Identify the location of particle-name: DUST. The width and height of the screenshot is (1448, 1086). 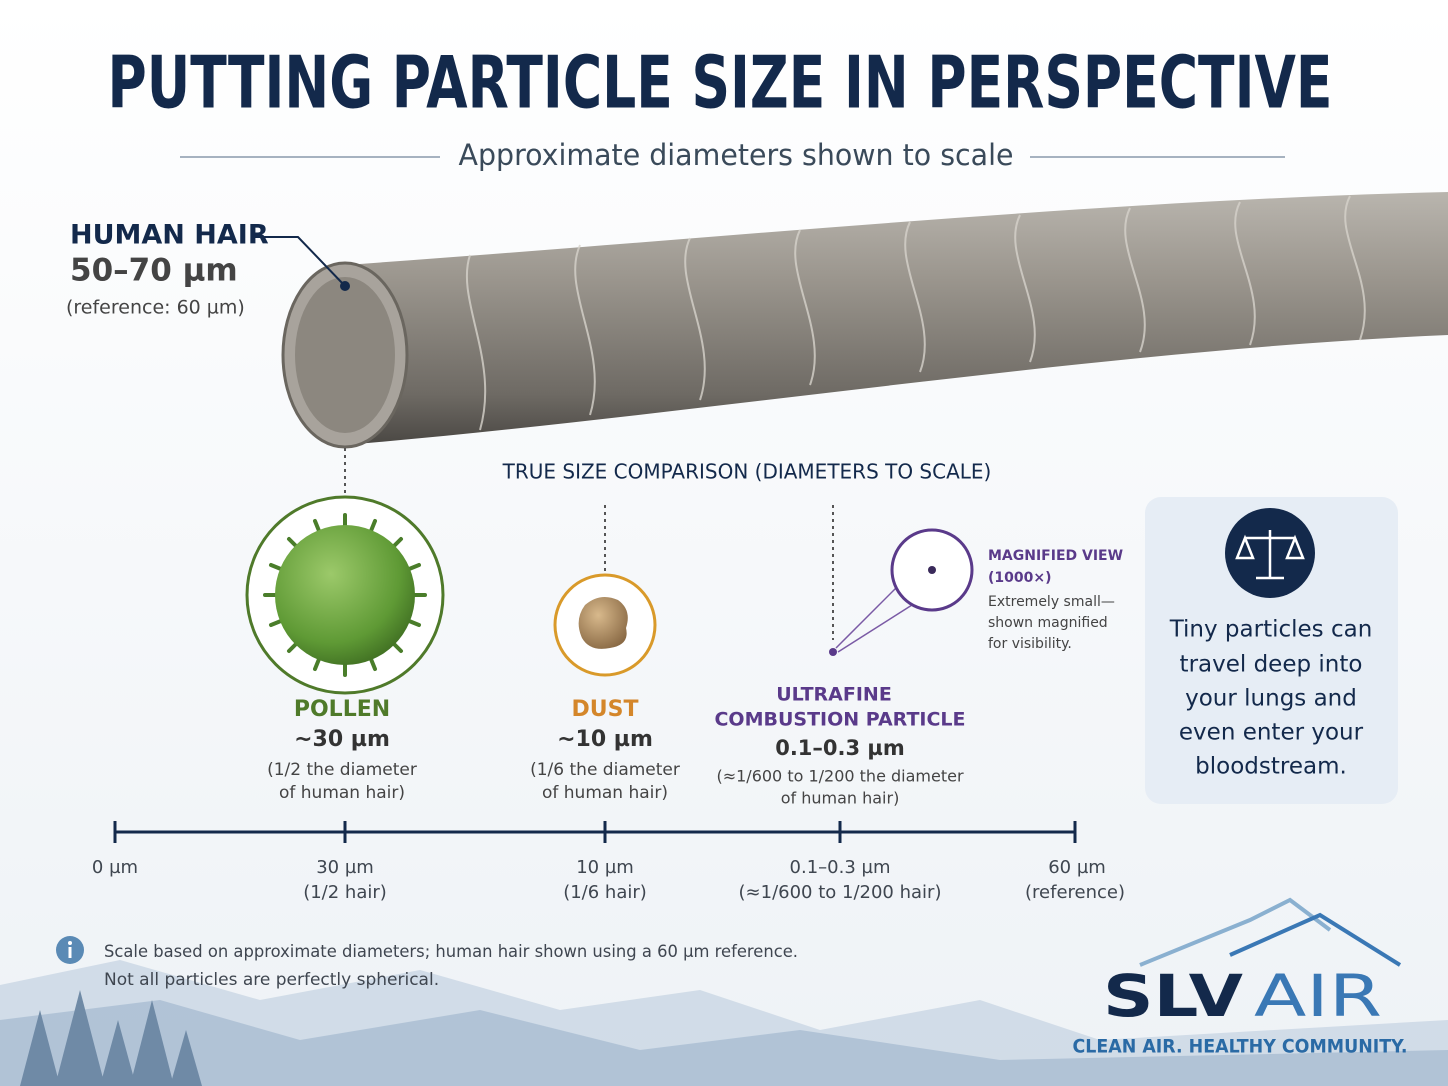
(605, 709).